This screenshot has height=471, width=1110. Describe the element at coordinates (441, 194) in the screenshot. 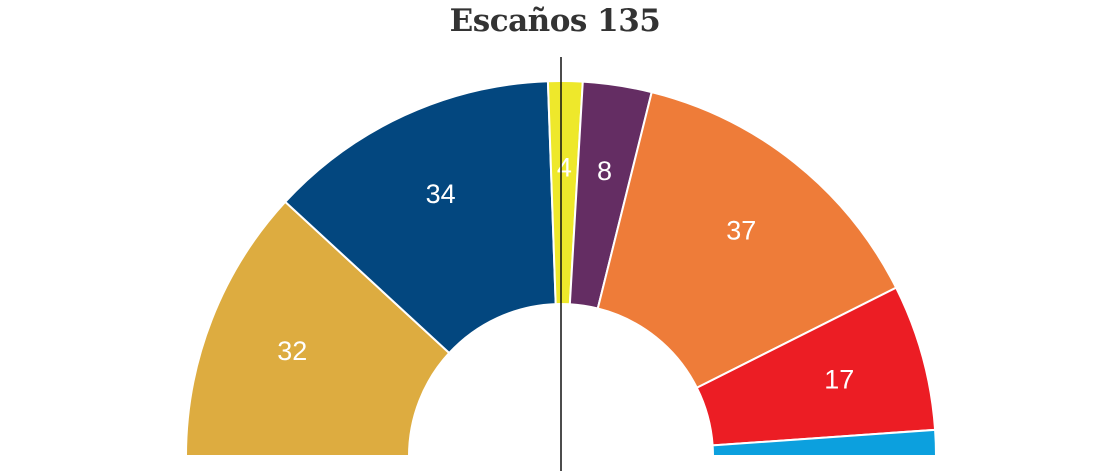

I see `segment-label-1: 34` at that location.